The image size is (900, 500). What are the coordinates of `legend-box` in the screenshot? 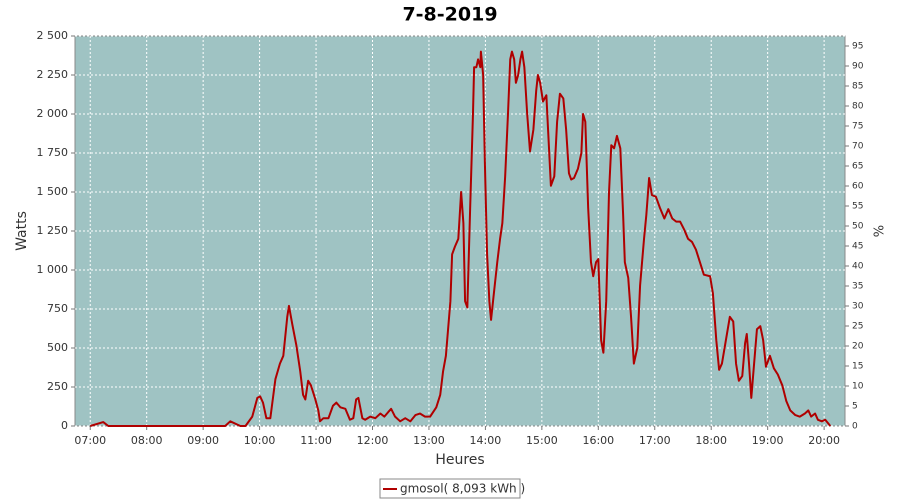 It's located at (450, 488).